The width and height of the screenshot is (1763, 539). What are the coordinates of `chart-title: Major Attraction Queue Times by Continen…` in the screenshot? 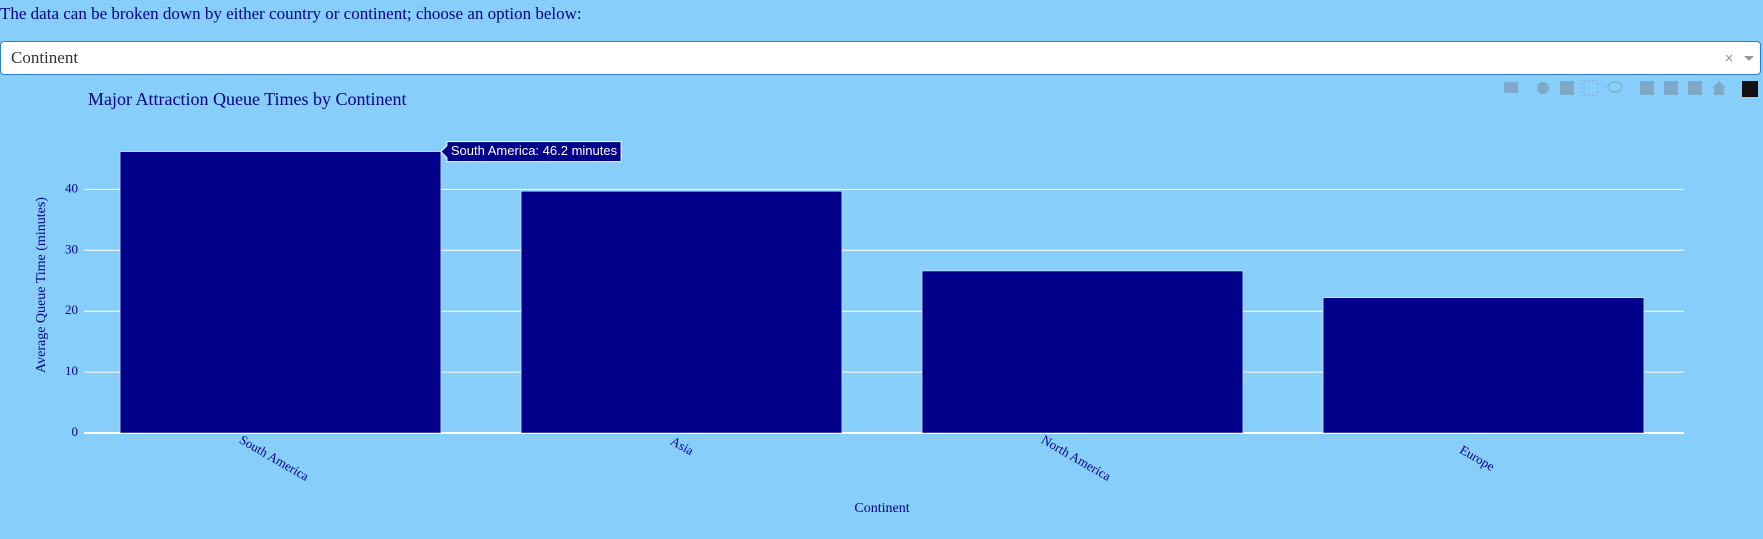 It's located at (247, 99).